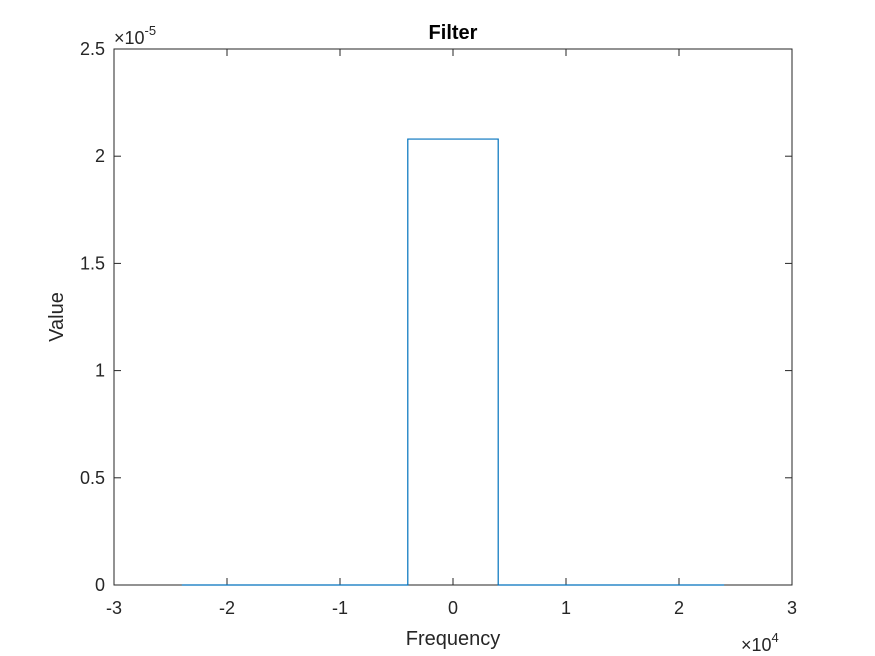 Image resolution: width=875 pixels, height=656 pixels. I want to click on x-tick-label: 3, so click(792, 608).